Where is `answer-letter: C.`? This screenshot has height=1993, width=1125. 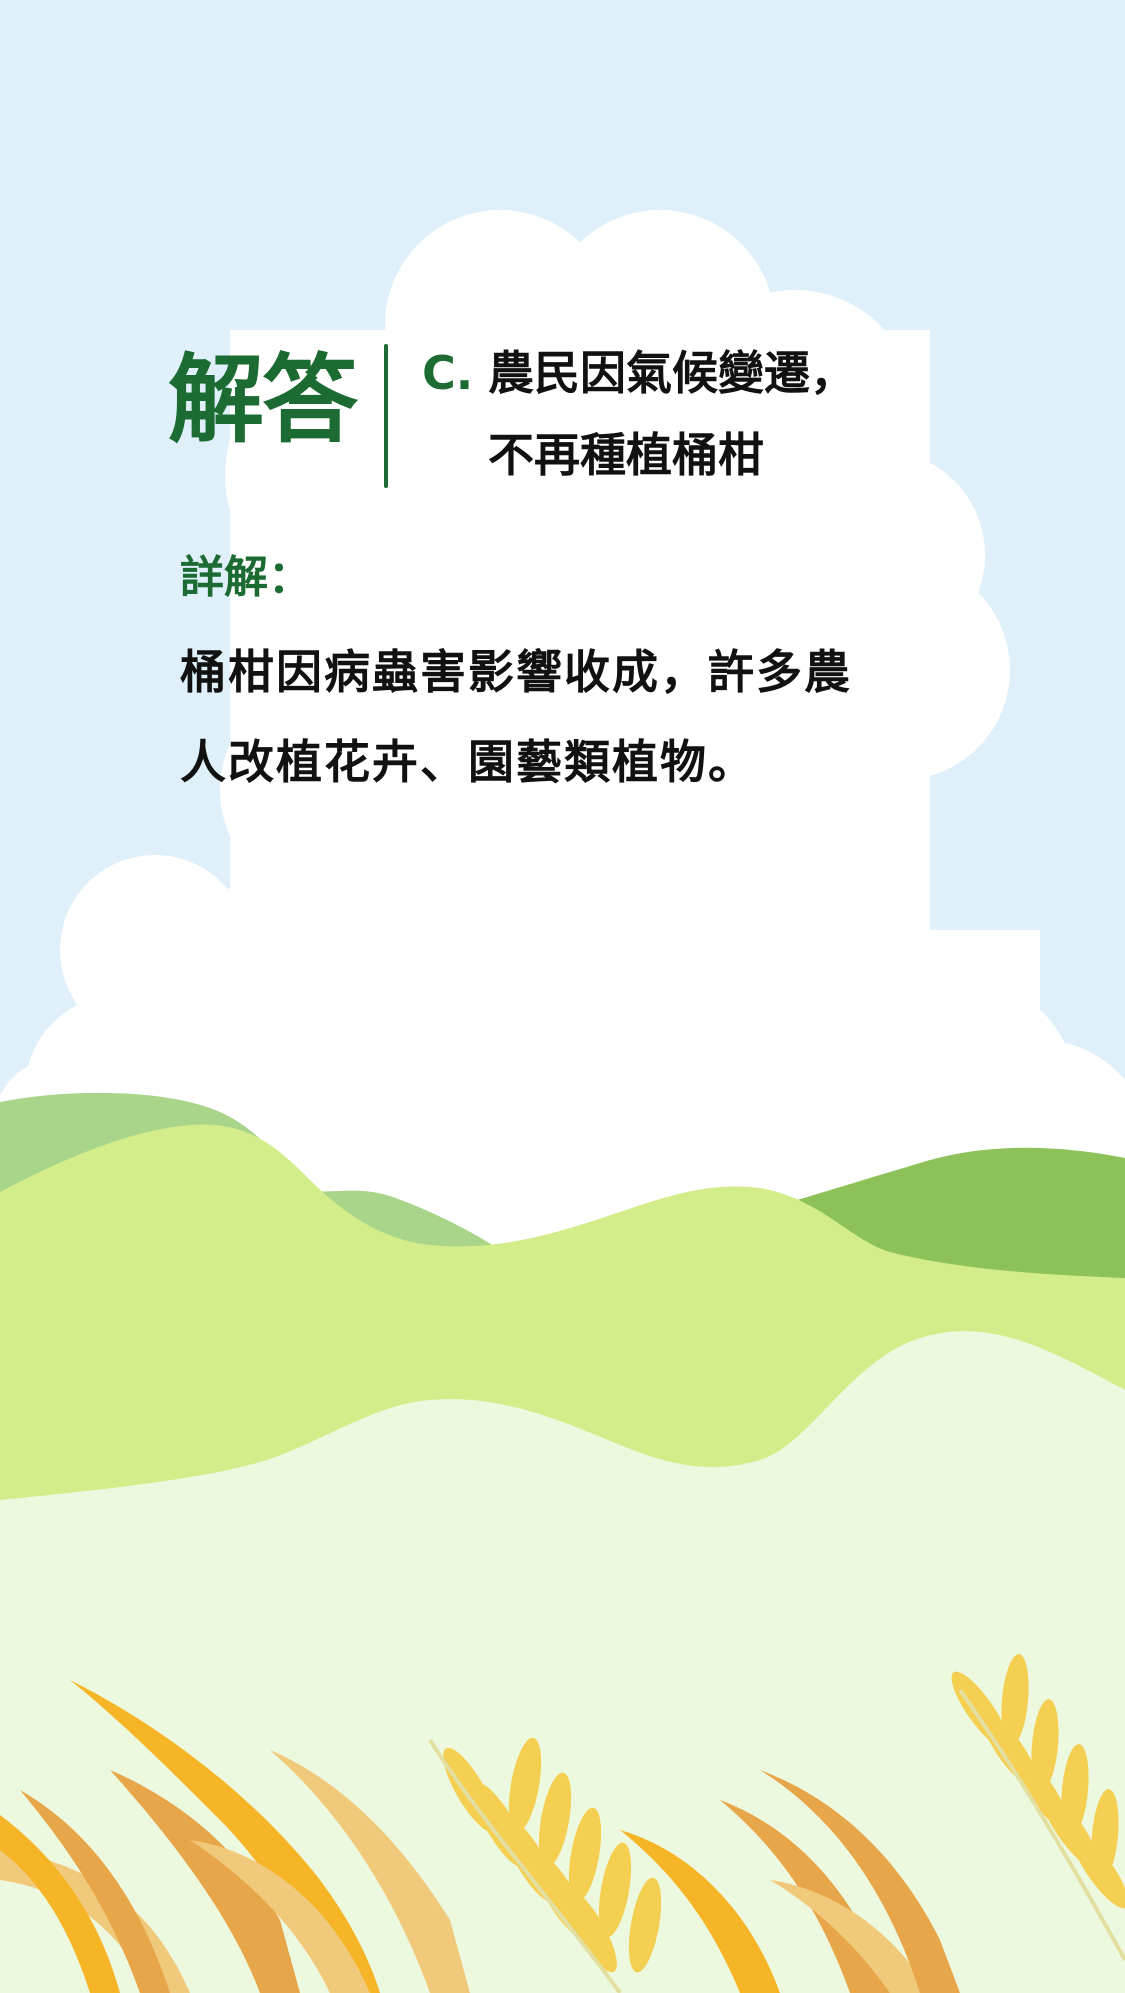
answer-letter: C. is located at coordinates (448, 373).